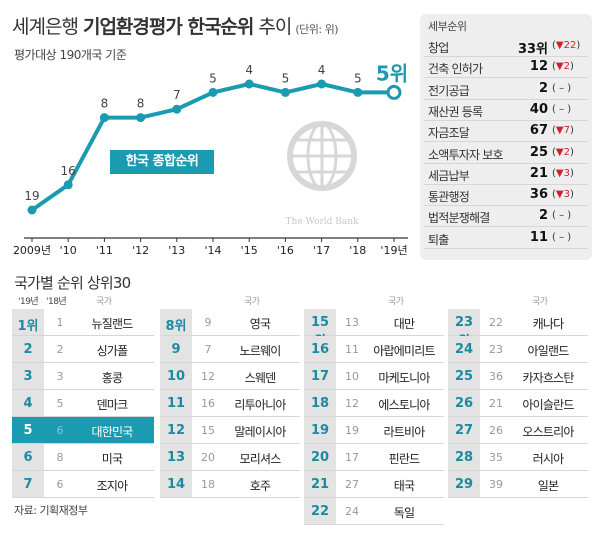 This screenshot has width=600, height=536. I want to click on detail-rank: 33위, so click(532, 49).